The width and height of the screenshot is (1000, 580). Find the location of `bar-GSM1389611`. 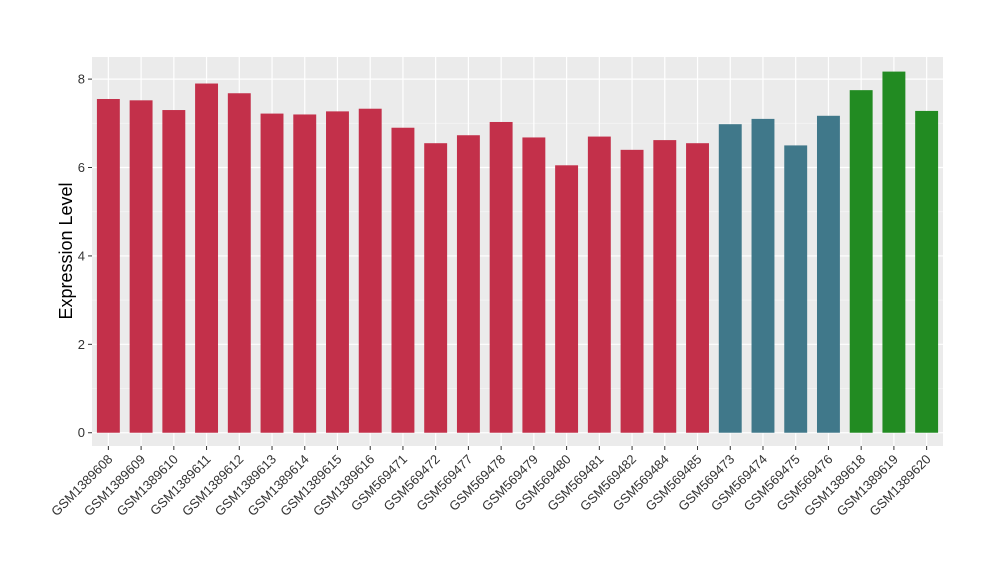

bar-GSM1389611 is located at coordinates (207, 258).